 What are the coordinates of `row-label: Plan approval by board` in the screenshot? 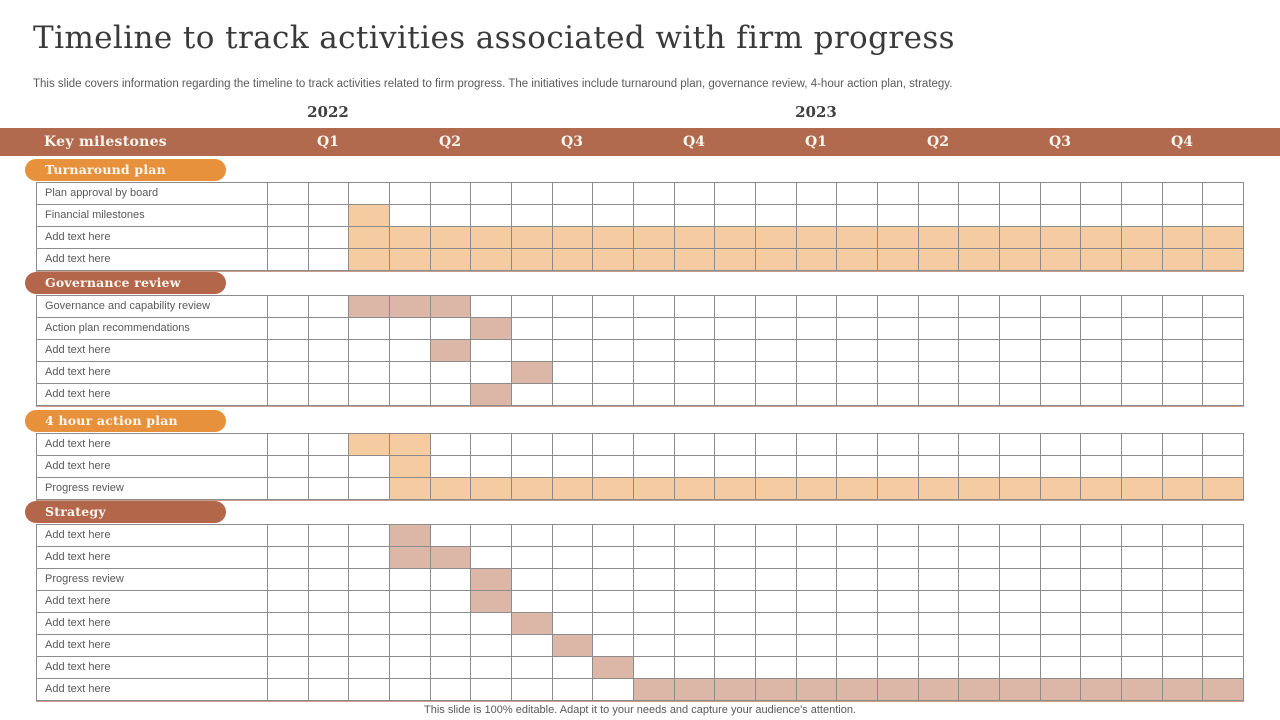 It's located at (152, 194).